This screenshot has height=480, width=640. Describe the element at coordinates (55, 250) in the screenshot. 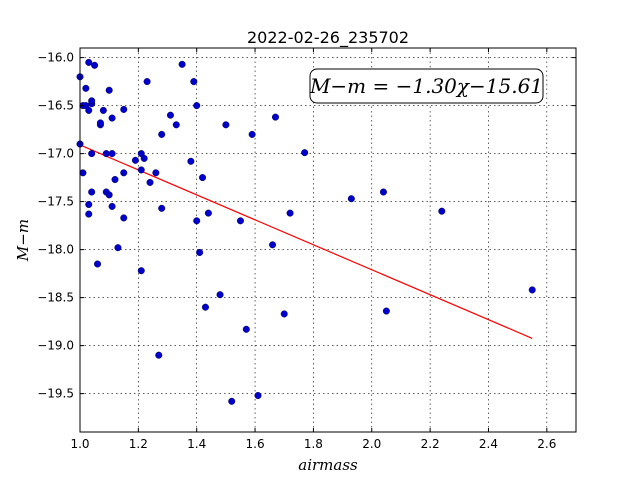

I see `y-tick-label: −18.0` at that location.